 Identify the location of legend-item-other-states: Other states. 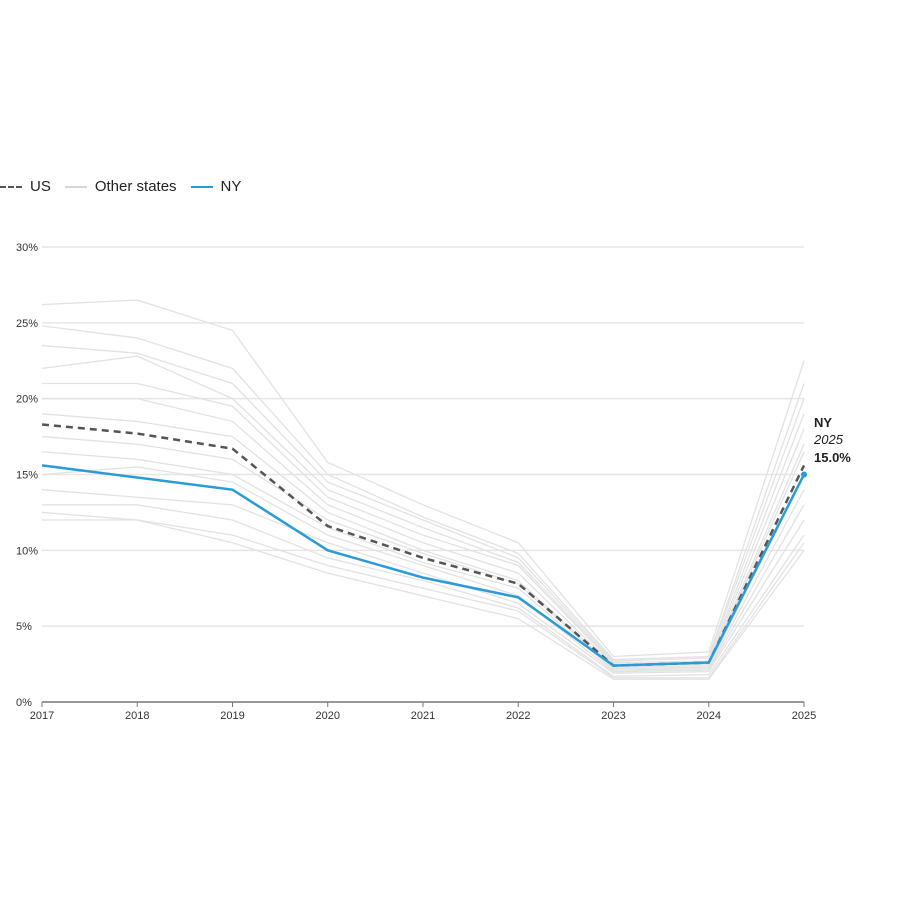
(120, 186).